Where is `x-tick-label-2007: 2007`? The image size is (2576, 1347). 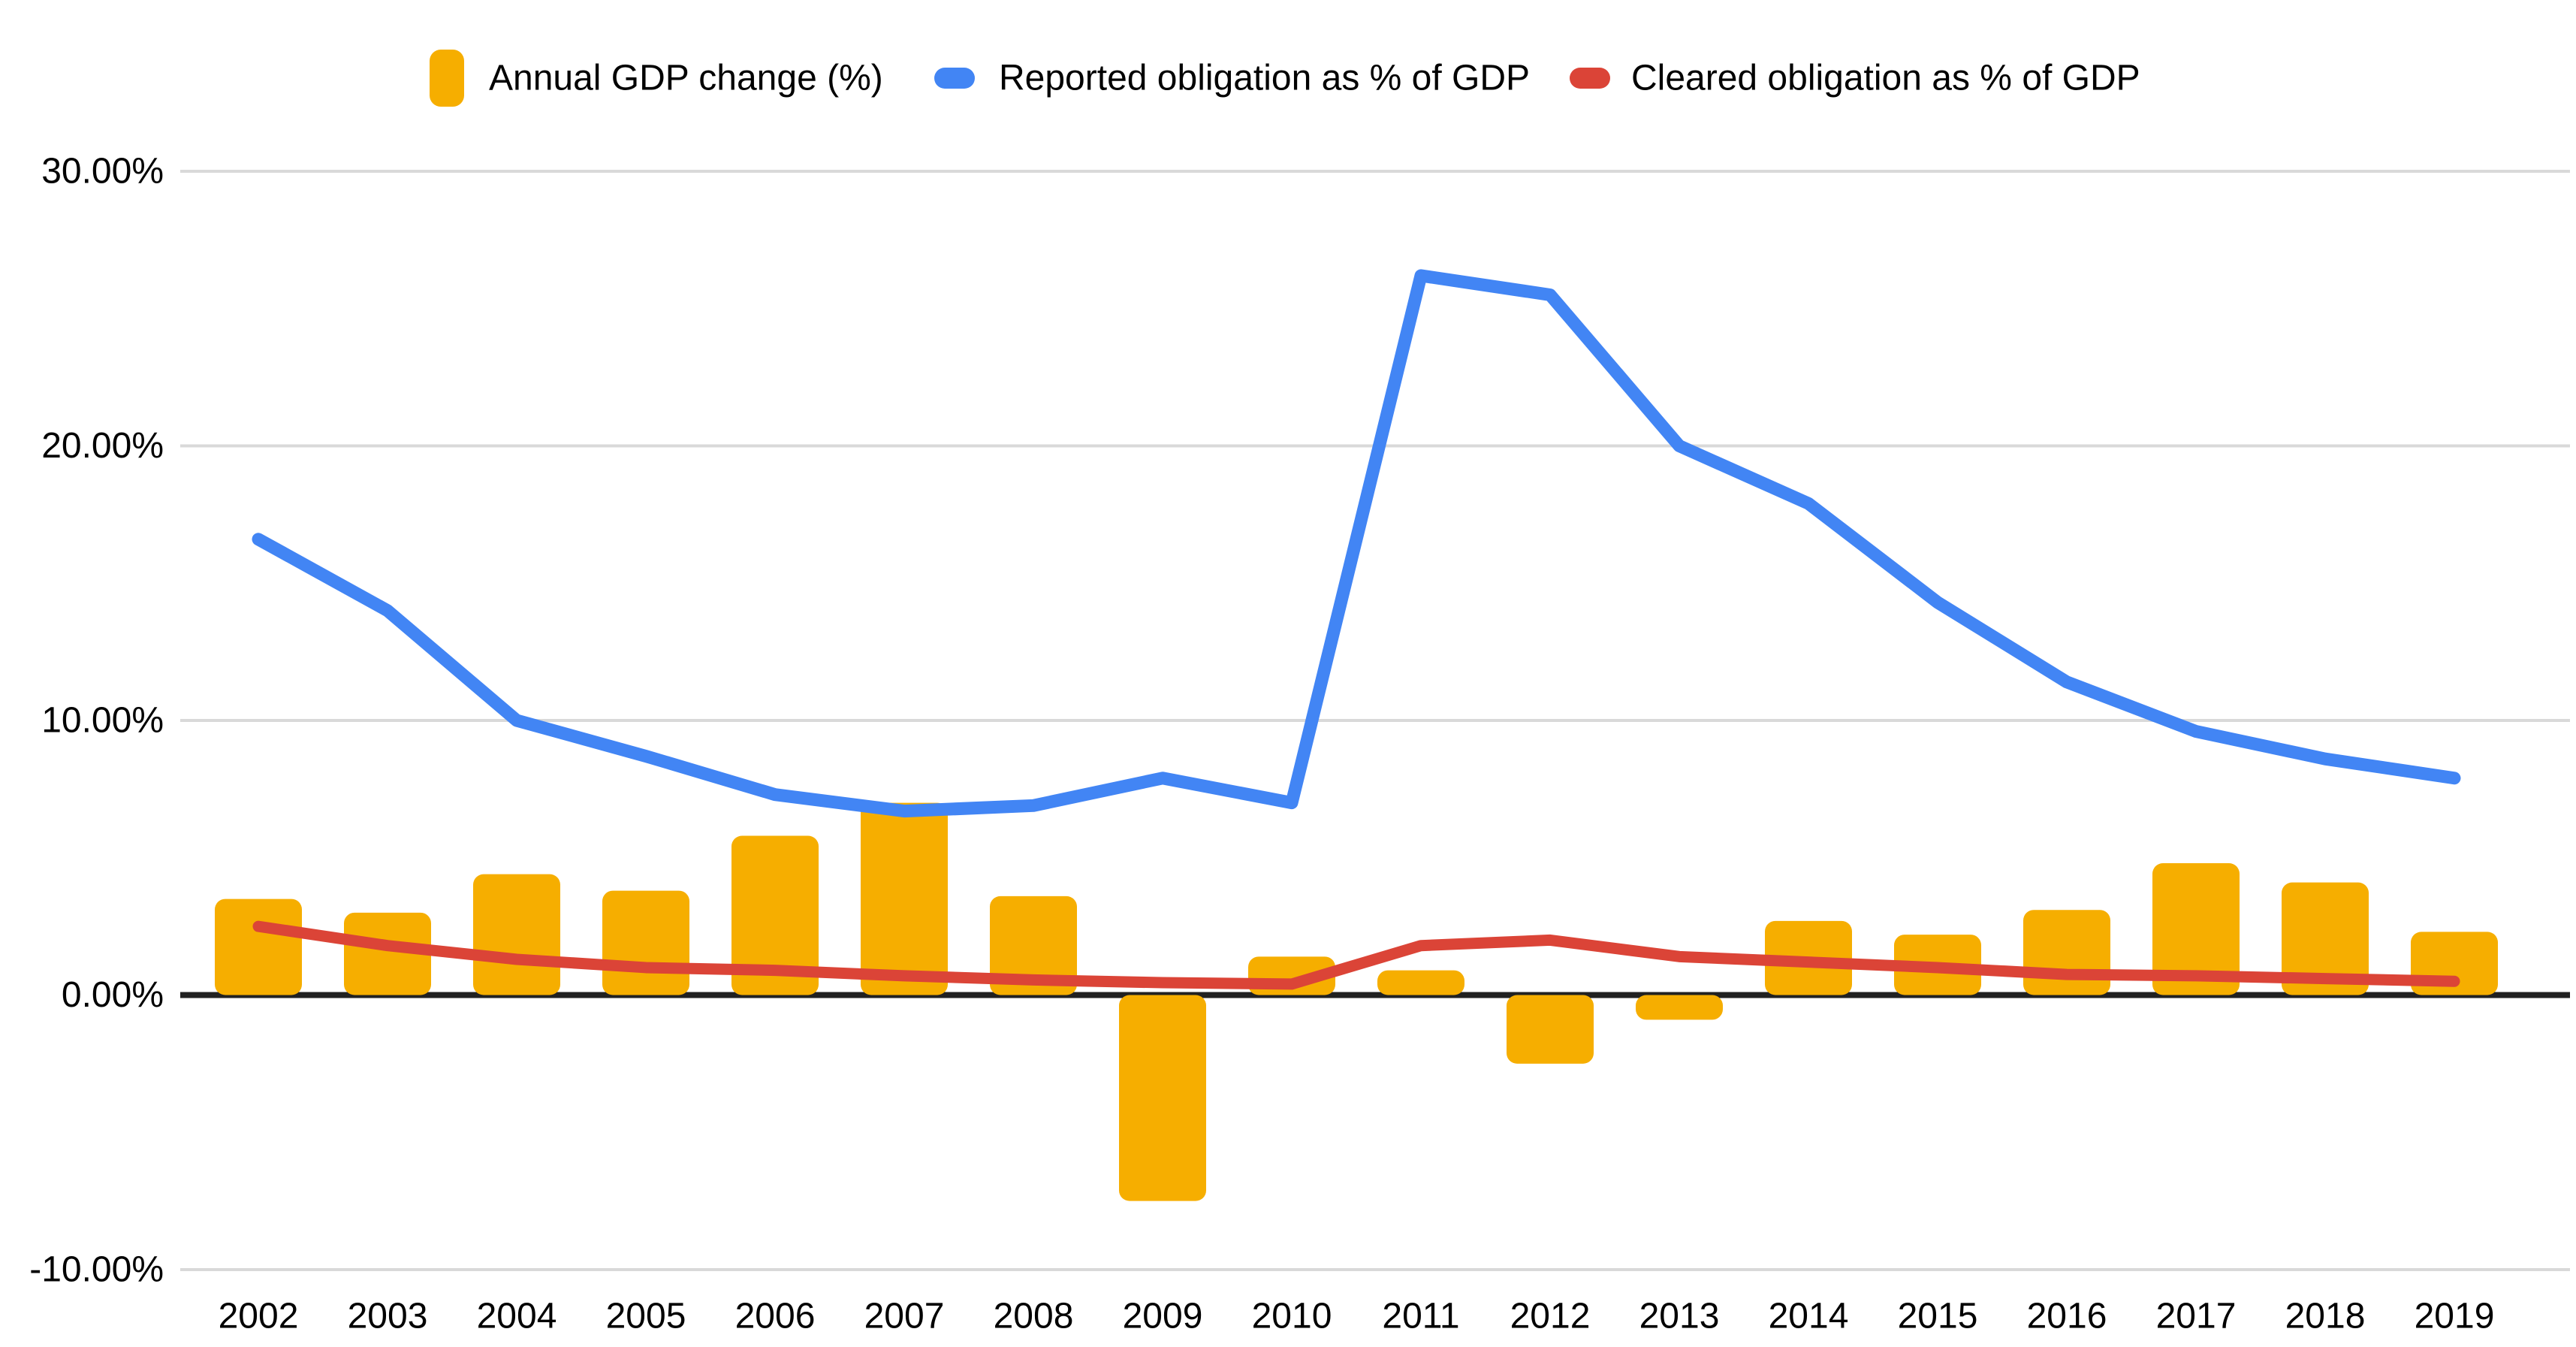
x-tick-label-2007: 2007 is located at coordinates (904, 1316).